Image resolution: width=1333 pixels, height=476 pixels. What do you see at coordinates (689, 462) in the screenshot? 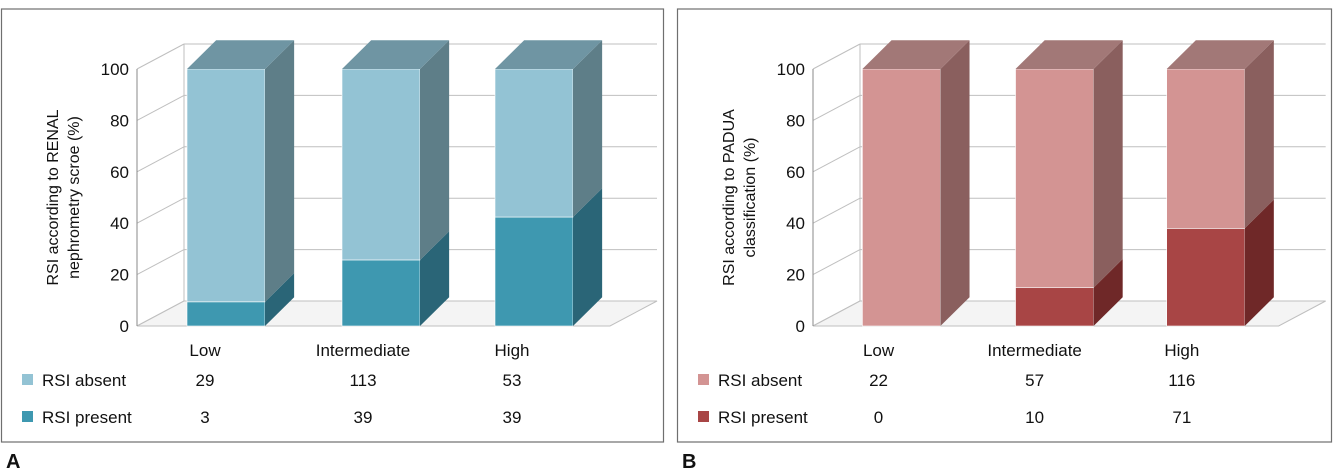
I see `panel-label: B` at bounding box center [689, 462].